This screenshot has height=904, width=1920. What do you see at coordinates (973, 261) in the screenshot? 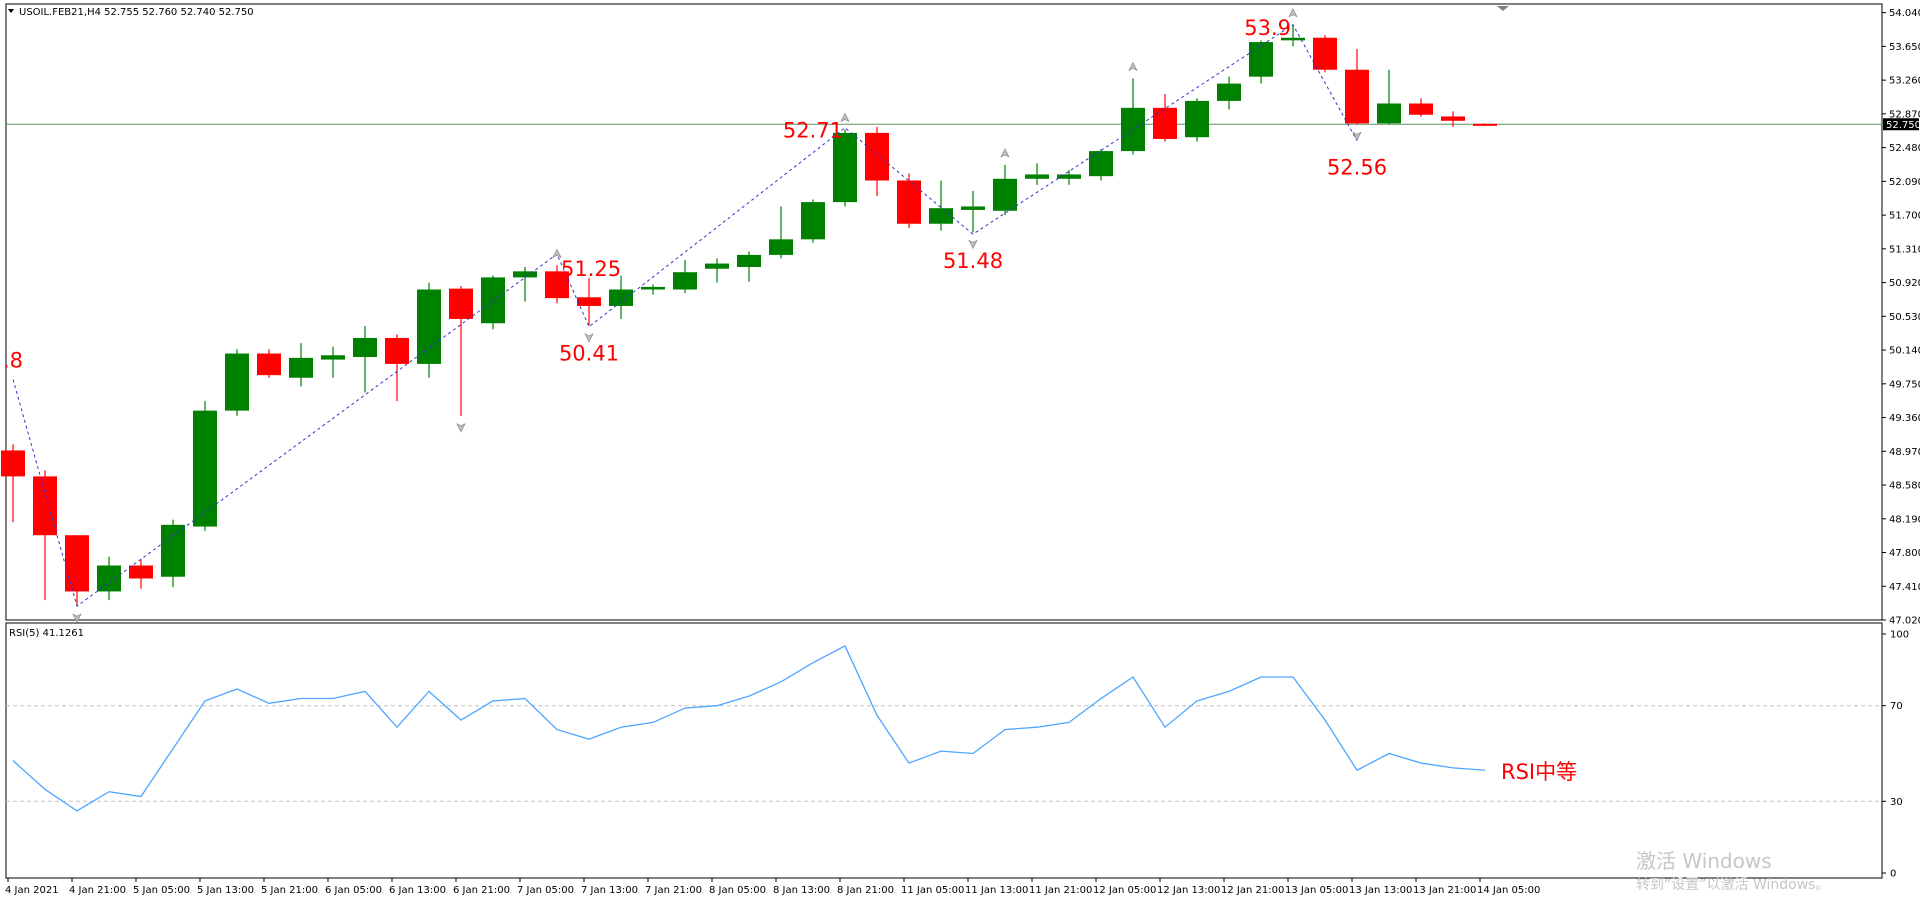
I see `zigzag-price-label: 51.48` at bounding box center [973, 261].